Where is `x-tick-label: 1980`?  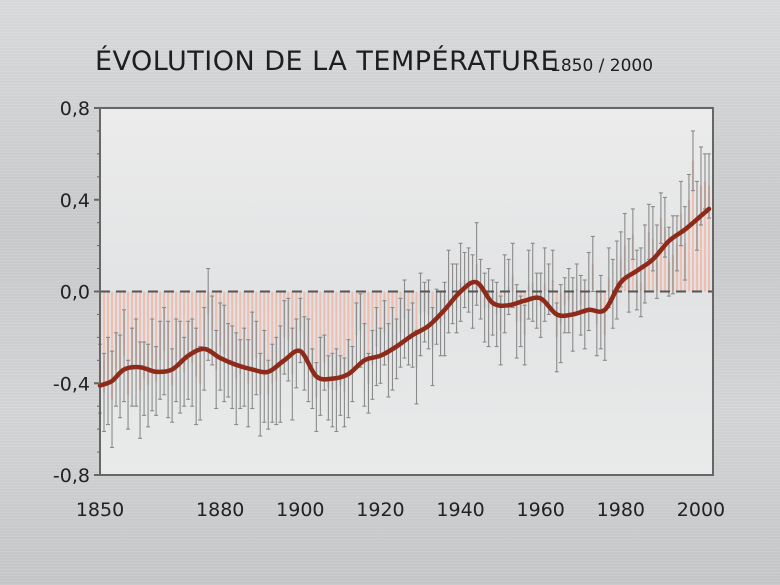
x-tick-label: 1980 is located at coordinates (621, 510).